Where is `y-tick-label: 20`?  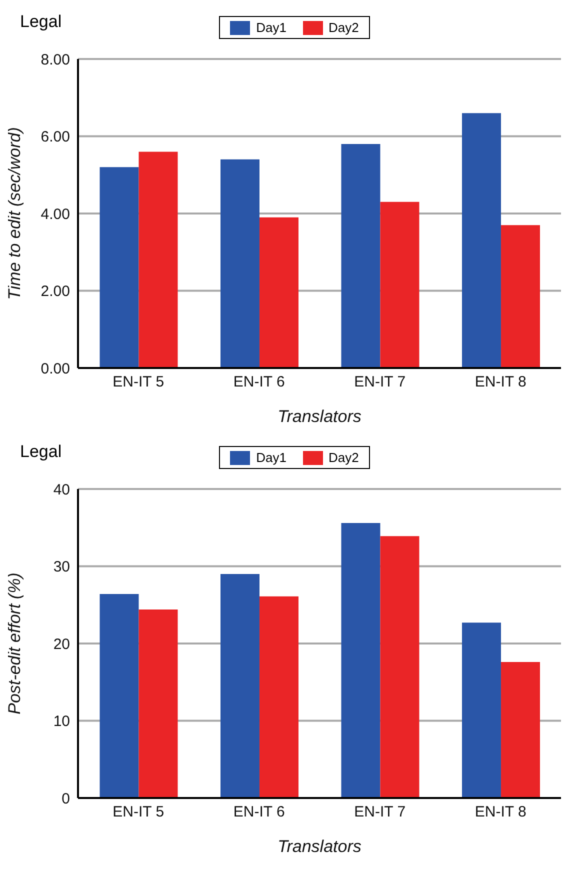 y-tick-label: 20 is located at coordinates (61, 644).